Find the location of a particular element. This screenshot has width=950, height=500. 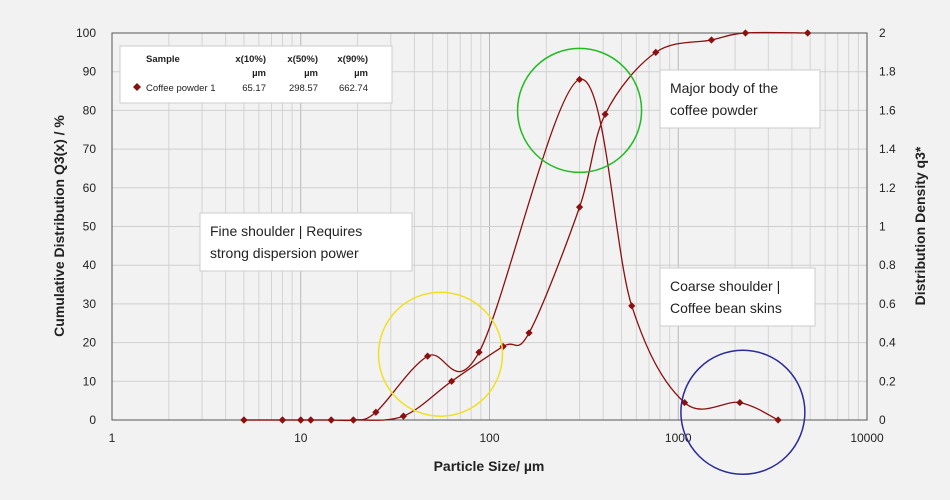

y-left-tick-label: 100 is located at coordinates (86, 33).